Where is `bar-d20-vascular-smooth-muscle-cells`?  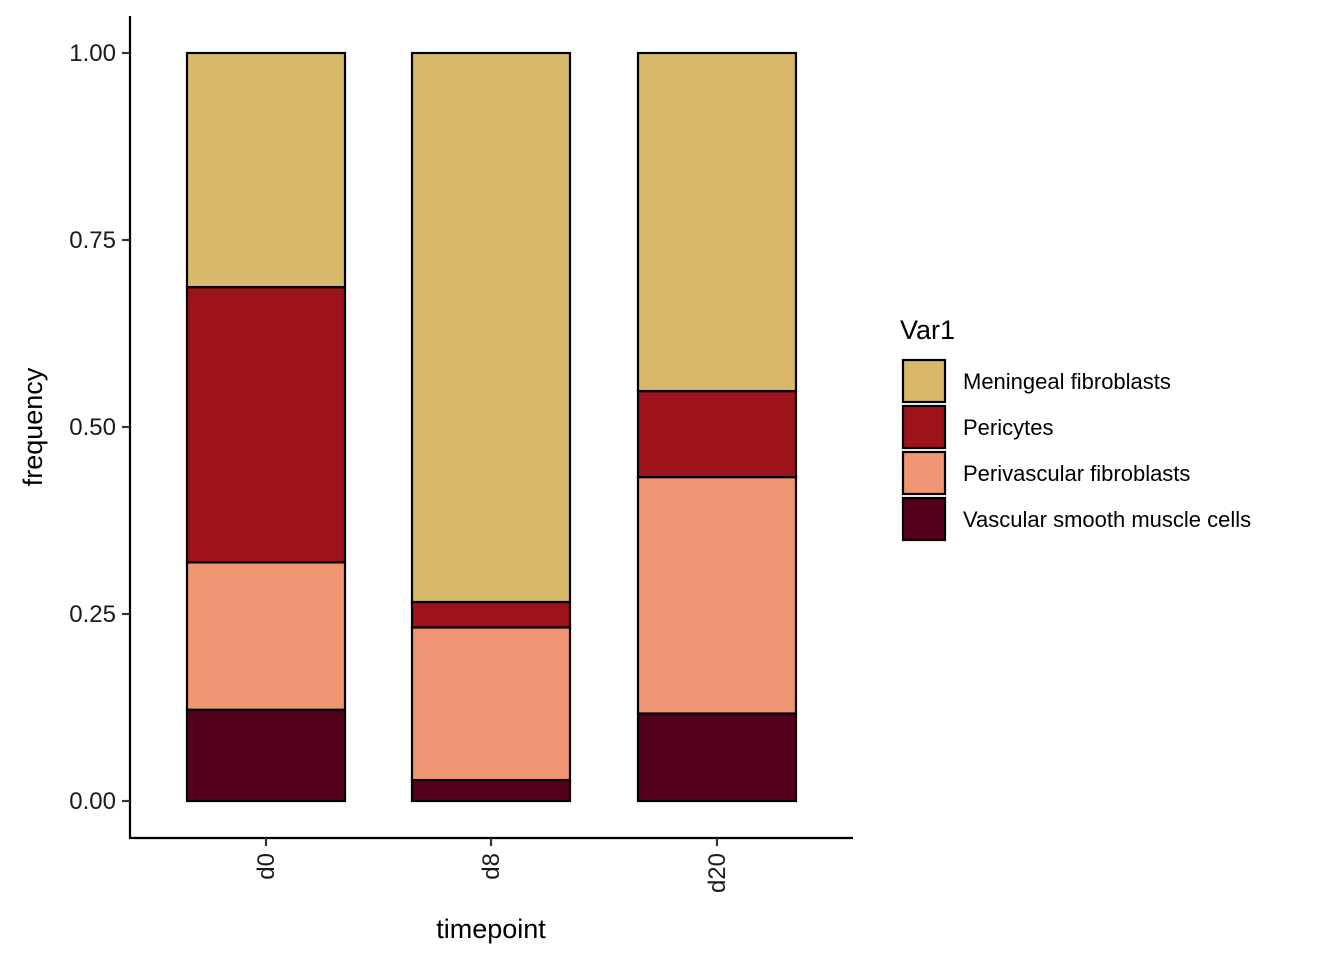
bar-d20-vascular-smooth-muscle-cells is located at coordinates (717, 757).